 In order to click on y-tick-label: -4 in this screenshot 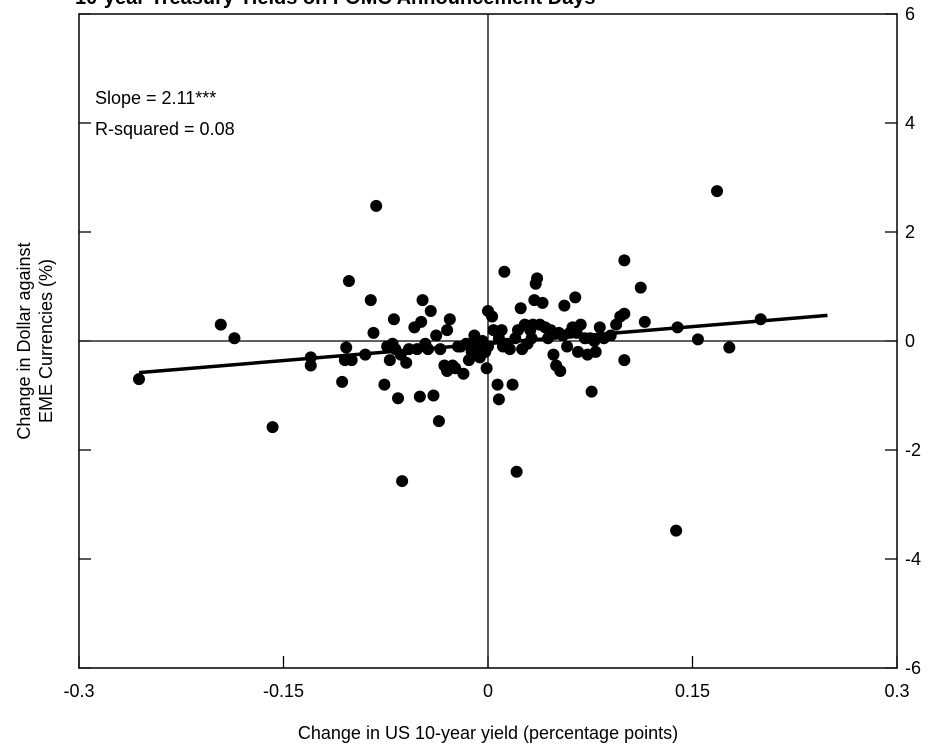, I will do `click(913, 559)`.